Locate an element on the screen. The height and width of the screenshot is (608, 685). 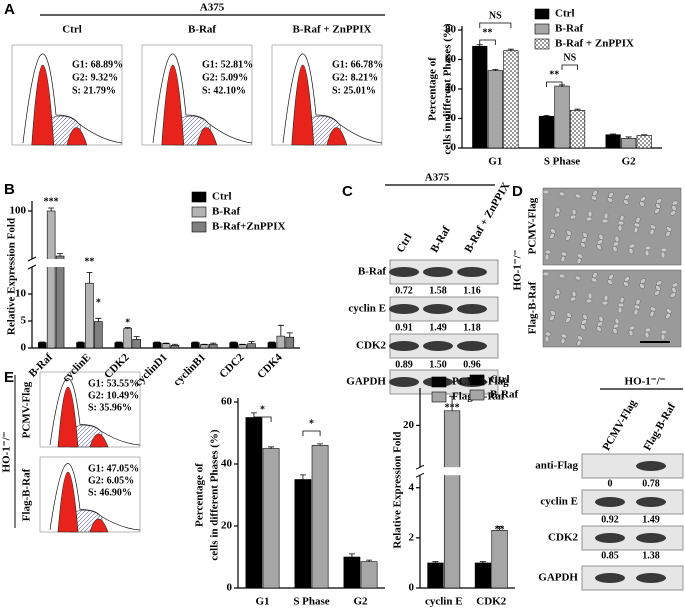
y-tick-label: 80 is located at coordinates (451, 30).